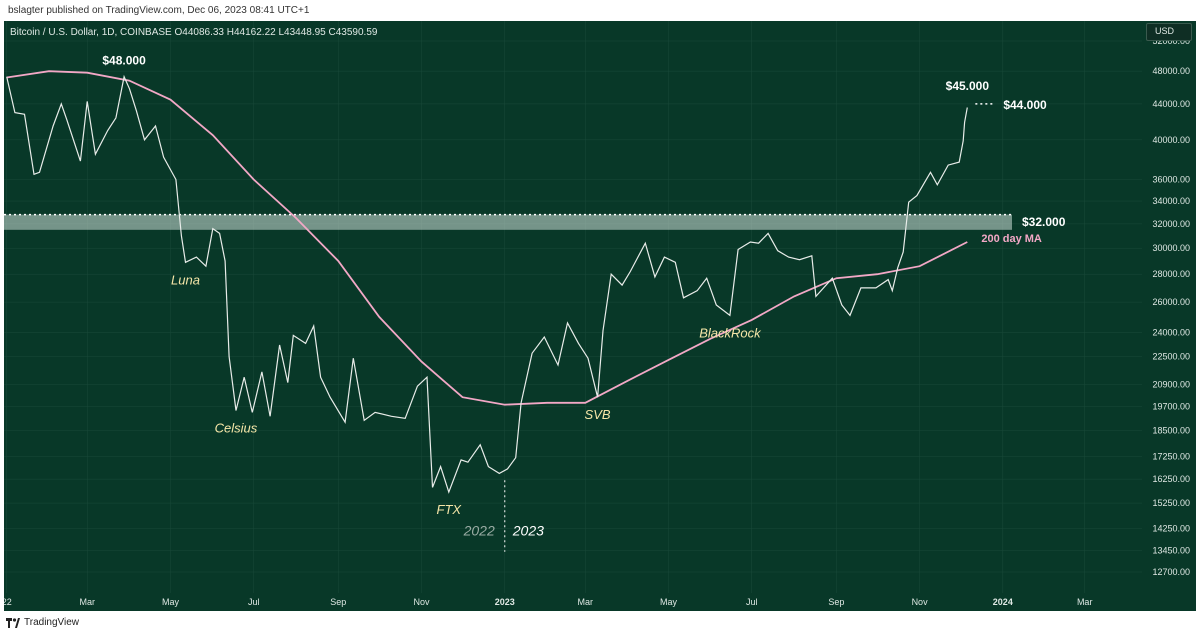 This screenshot has height=635, width=1200. Describe the element at coordinates (730, 332) in the screenshot. I see `annotation-label: BlackRock` at that location.